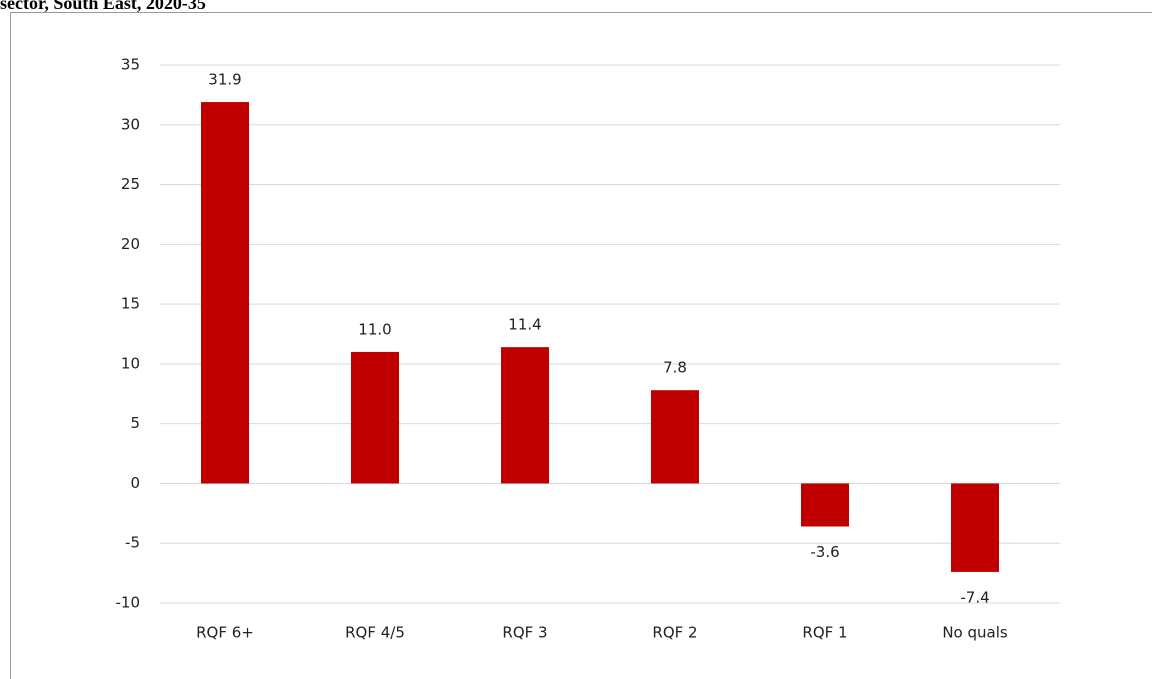 This screenshot has width=1152, height=679. What do you see at coordinates (824, 633) in the screenshot?
I see `x-tick-label: RQF 1` at bounding box center [824, 633].